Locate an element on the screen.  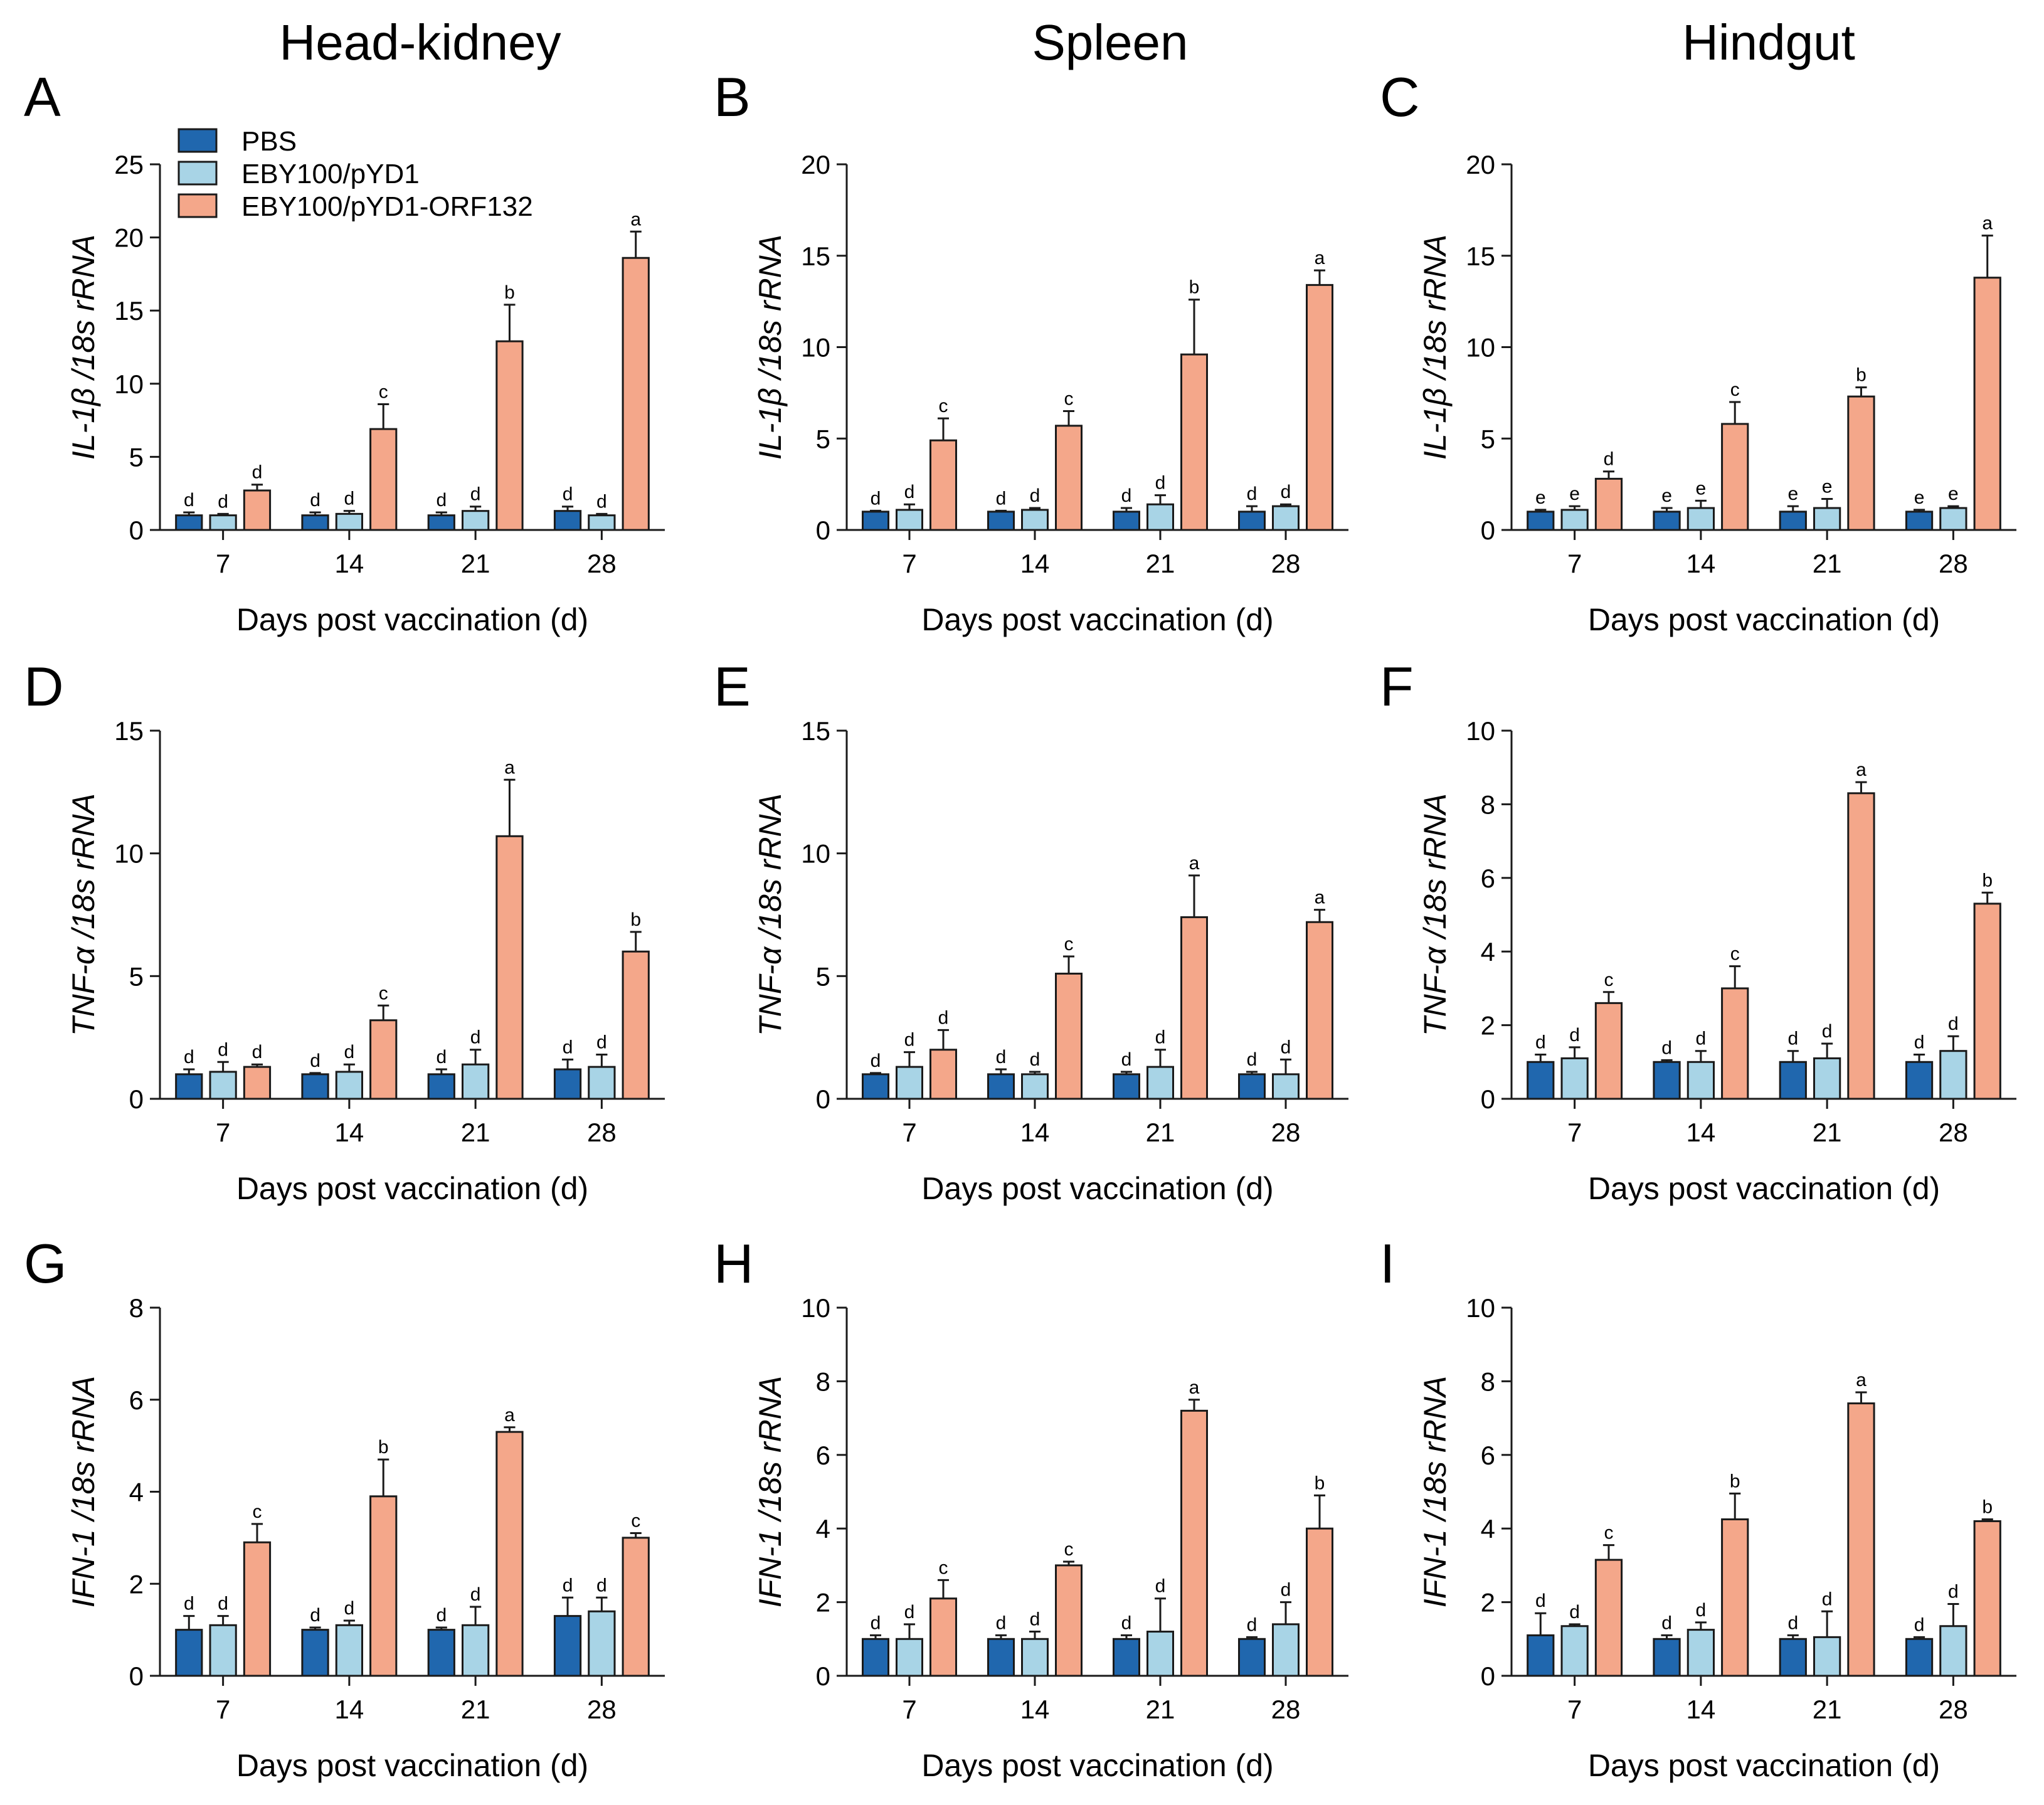
y-tick-label-a: 5 is located at coordinates (136, 457).